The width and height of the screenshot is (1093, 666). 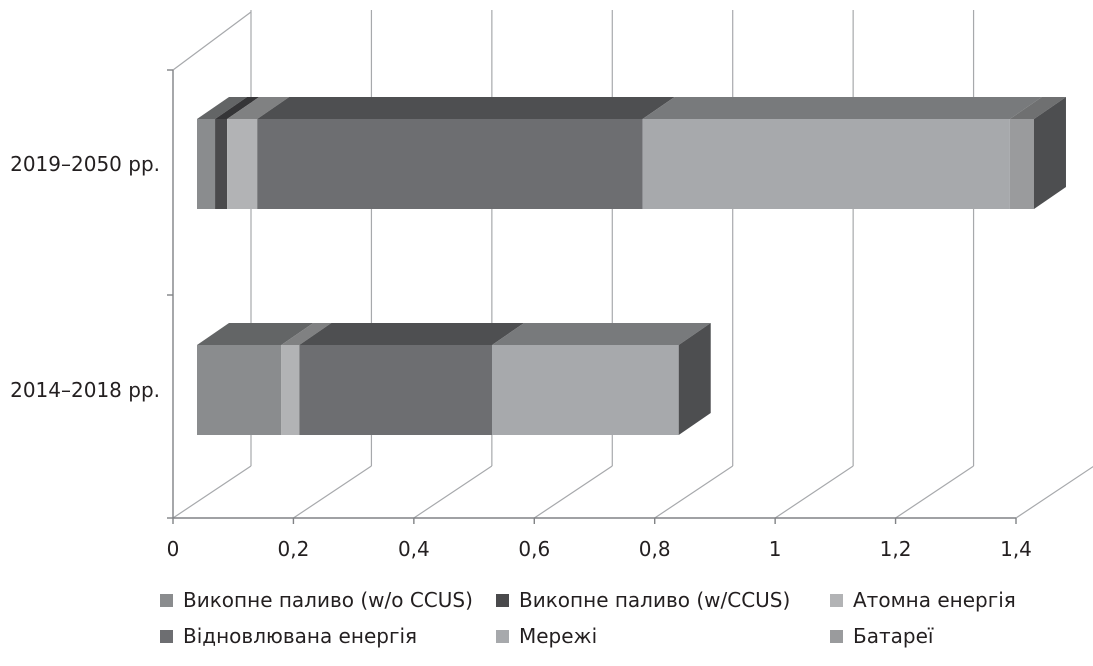 What do you see at coordinates (775, 549) in the screenshot?
I see `x-tick-label: 1` at bounding box center [775, 549].